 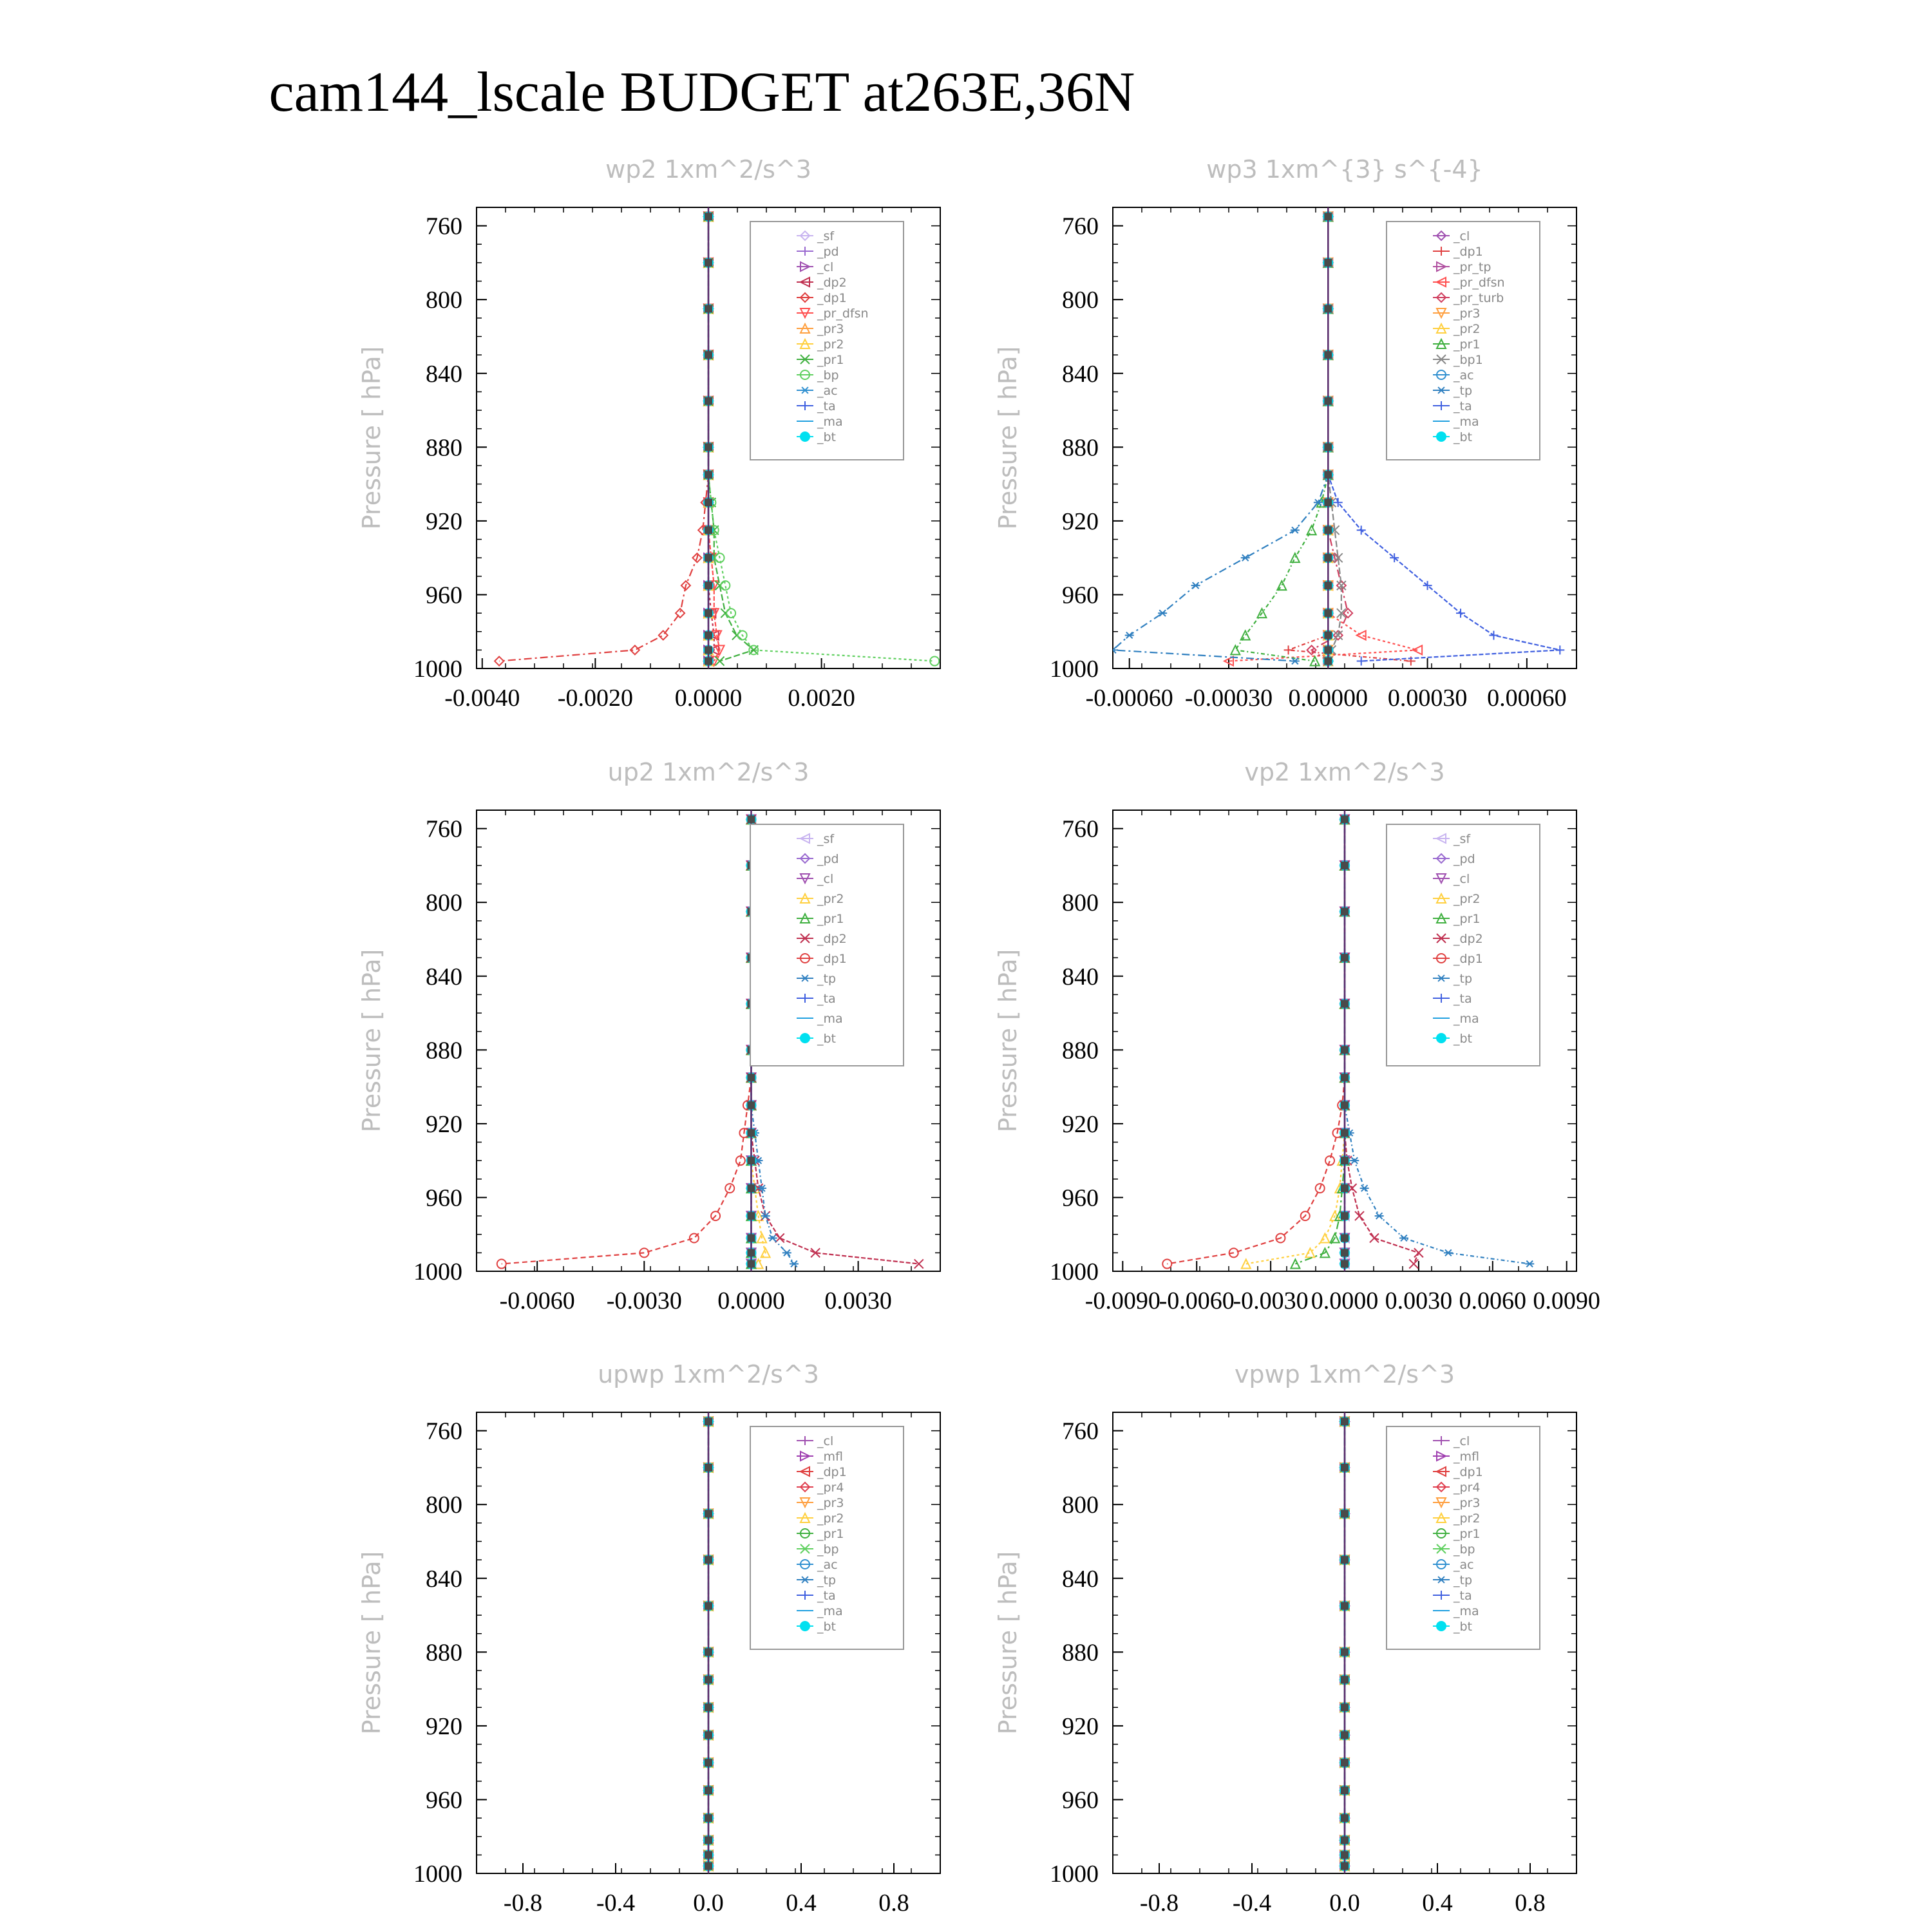 I want to click on series-tp, so click(x=1223, y=439).